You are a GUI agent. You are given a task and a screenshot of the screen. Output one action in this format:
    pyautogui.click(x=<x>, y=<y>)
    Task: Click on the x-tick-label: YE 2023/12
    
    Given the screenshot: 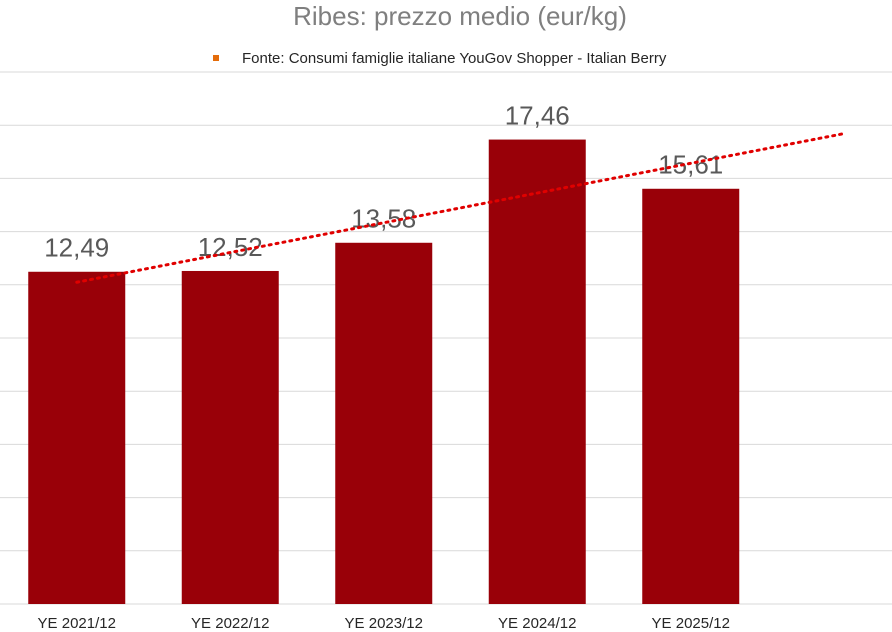 What is the action you would take?
    pyautogui.click(x=384, y=623)
    